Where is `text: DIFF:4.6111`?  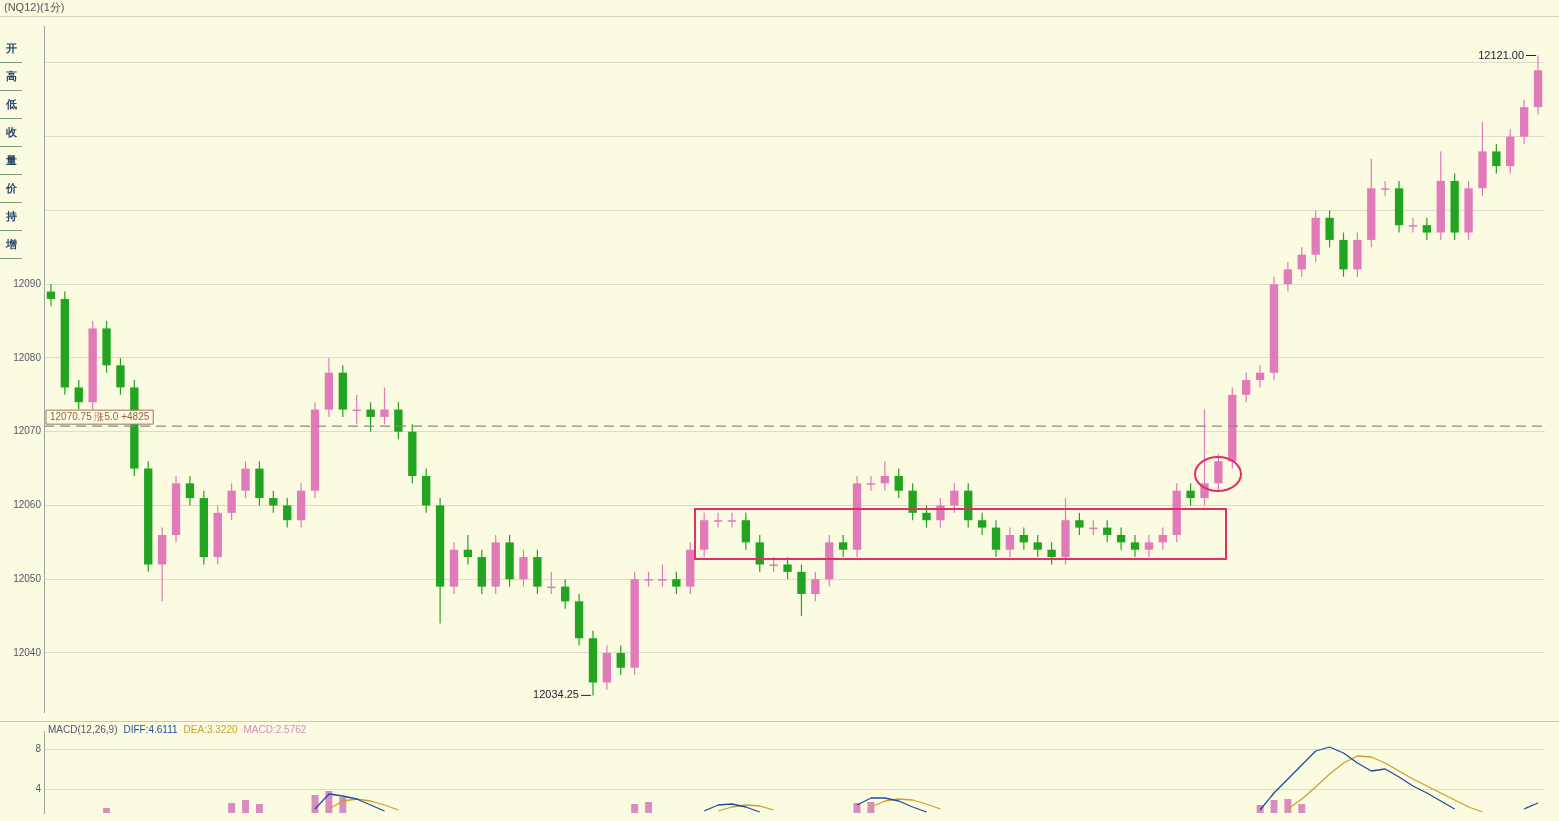 text: DIFF:4.6111 is located at coordinates (150, 729).